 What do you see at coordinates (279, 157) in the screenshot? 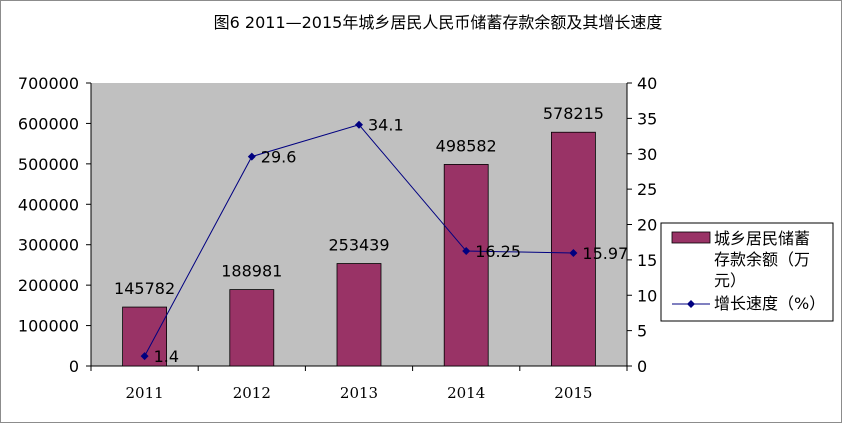
I see `line-value-label: 29.6` at bounding box center [279, 157].